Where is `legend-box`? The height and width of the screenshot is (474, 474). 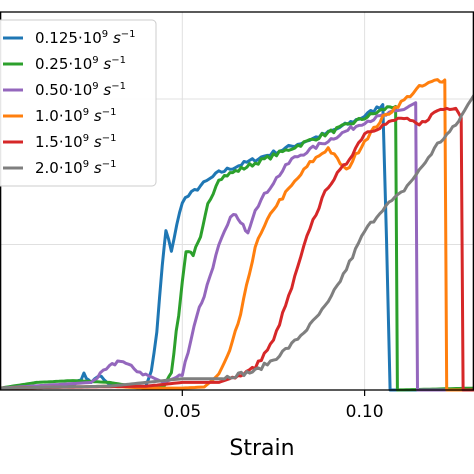
legend-box is located at coordinates (78, 103).